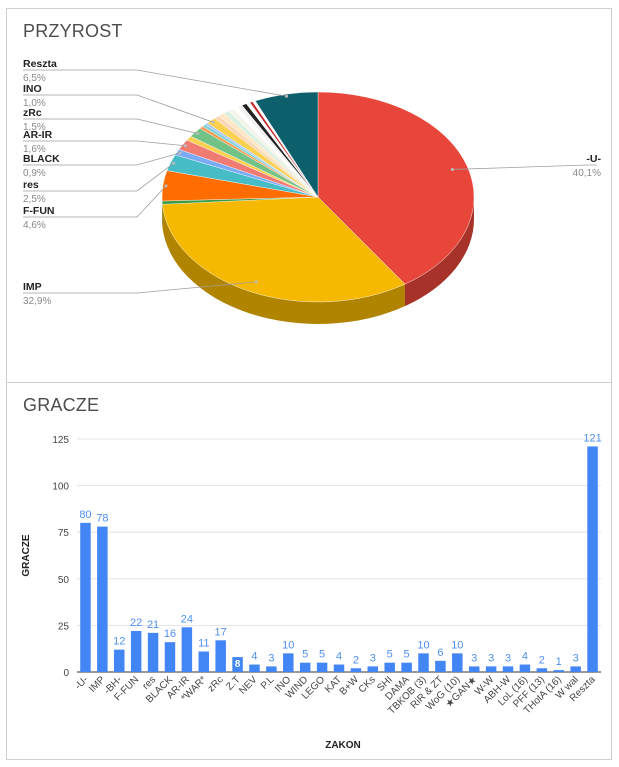 The height and width of the screenshot is (767, 619). Describe the element at coordinates (221, 632) in the screenshot. I see `bar-value-label: 17` at that location.